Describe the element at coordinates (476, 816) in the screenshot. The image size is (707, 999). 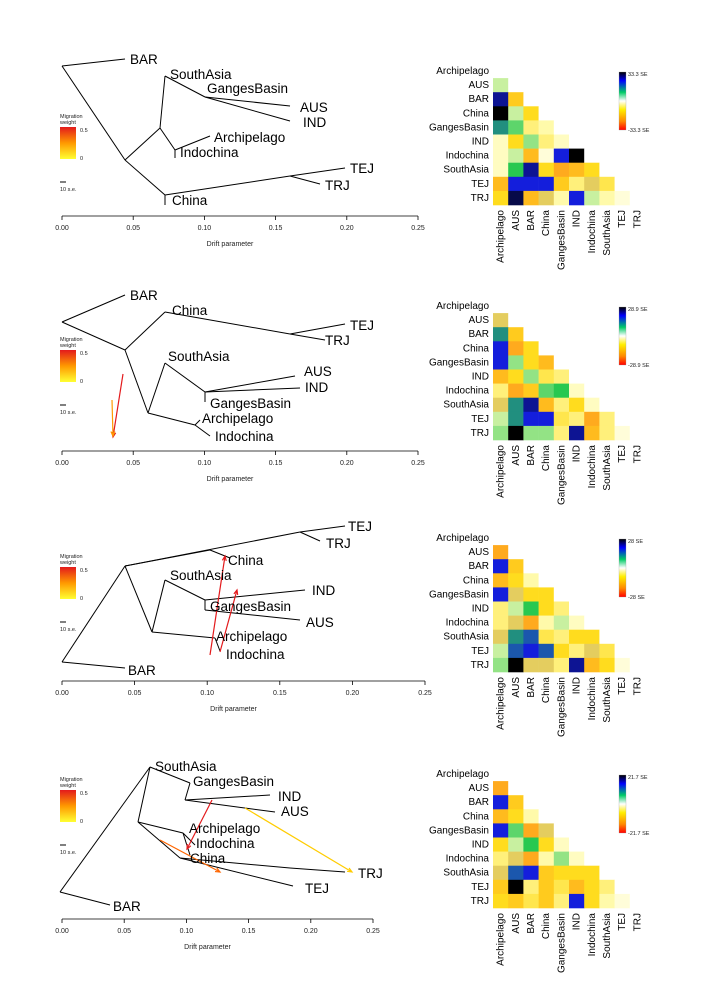
I see `row-label: China` at that location.